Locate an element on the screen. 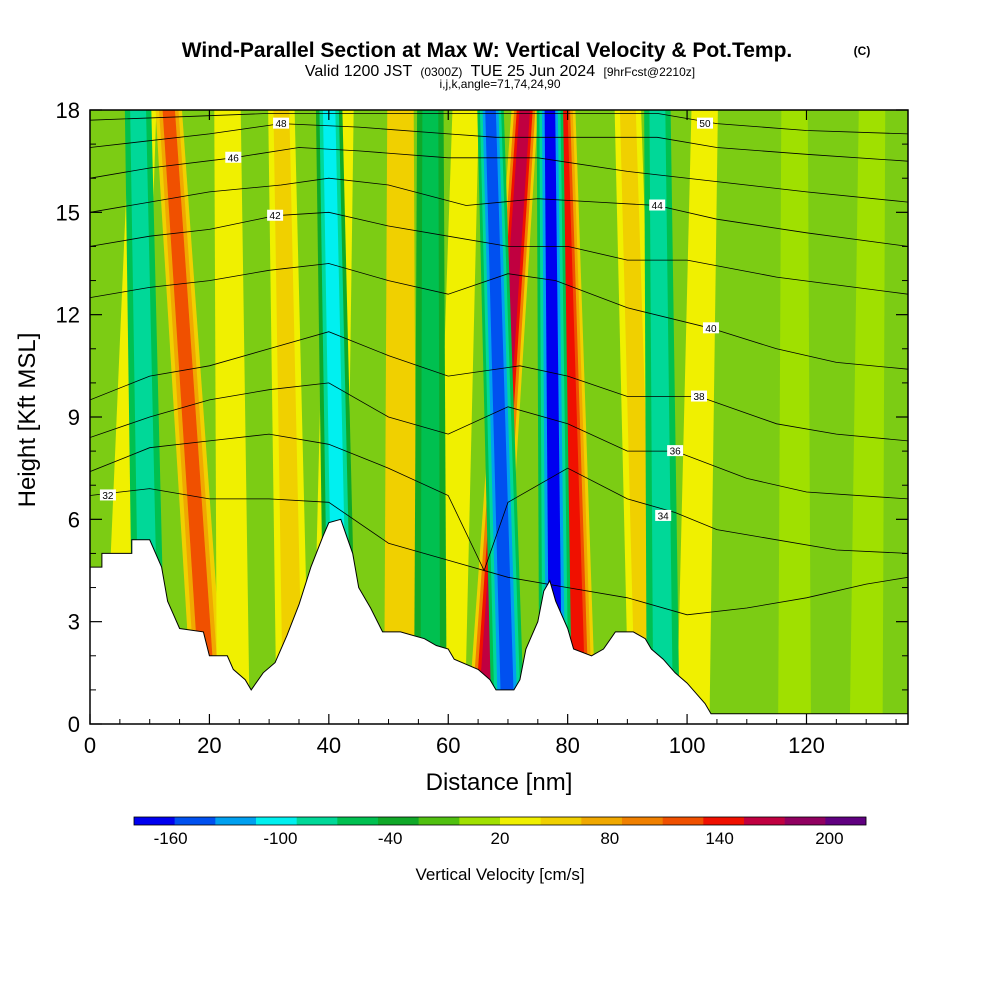 Image resolution: width=1000 pixels, height=1000 pixels. colorbar-tick-label-4: 80 is located at coordinates (609, 838).